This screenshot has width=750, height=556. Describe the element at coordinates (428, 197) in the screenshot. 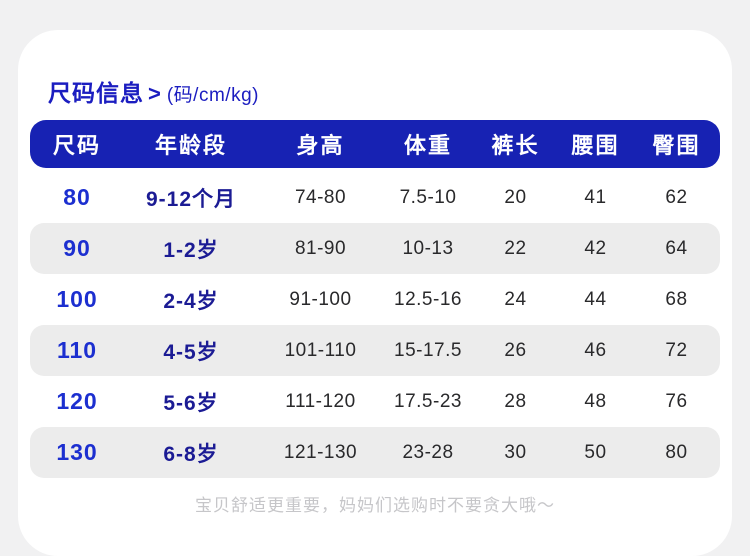

I see `weight-cell: 7.5-10` at that location.